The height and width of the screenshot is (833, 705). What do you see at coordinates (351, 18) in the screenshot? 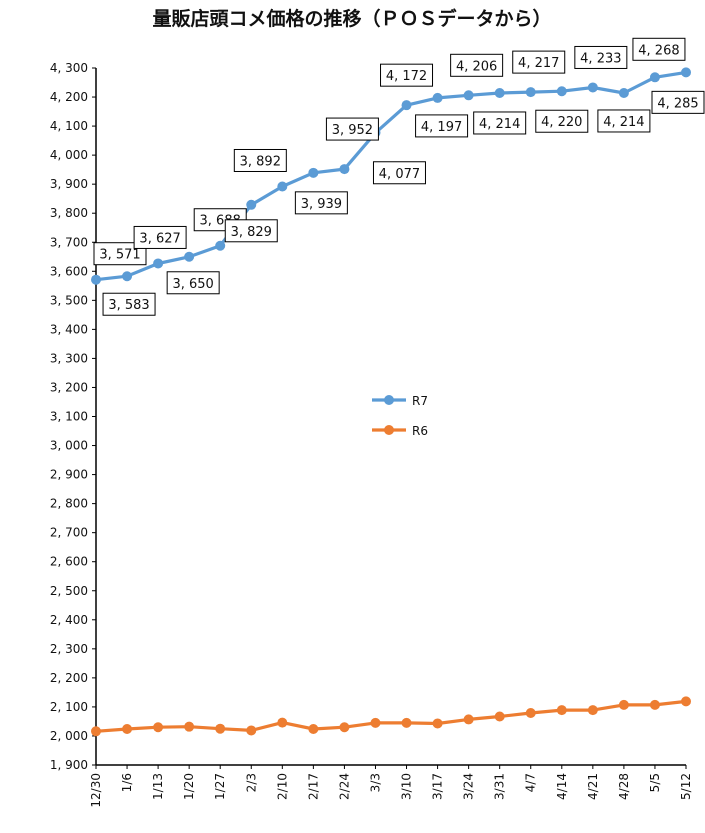
I see `chart-title: 量販店頭コメ価格の推移（ＰＯＳデータから）` at bounding box center [351, 18].